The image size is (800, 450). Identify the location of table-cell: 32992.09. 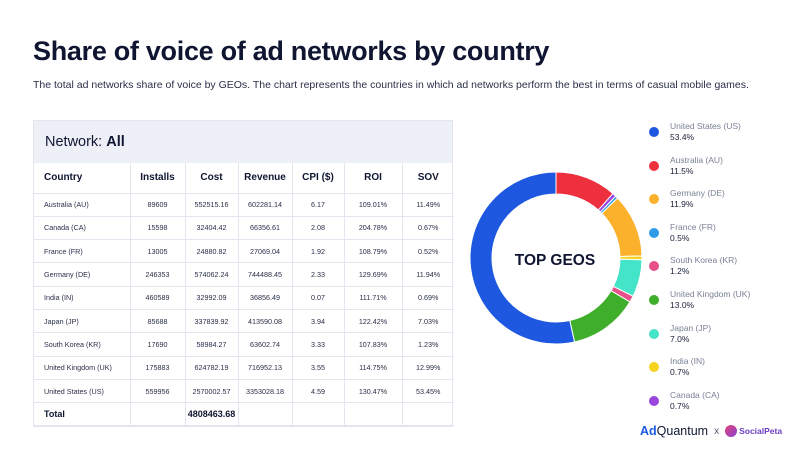
(212, 298).